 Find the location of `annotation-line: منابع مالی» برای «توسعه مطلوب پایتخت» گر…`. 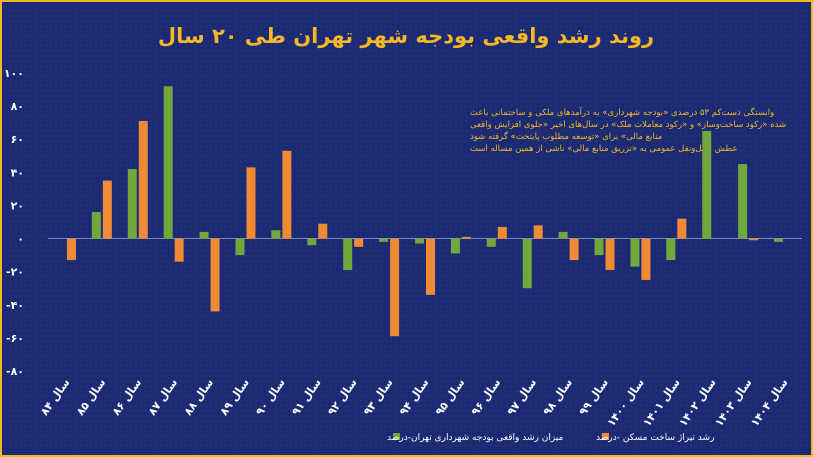

annotation-line: منابع مالی» برای «توسعه مطلوب پایتخت» گر… is located at coordinates (566, 136).